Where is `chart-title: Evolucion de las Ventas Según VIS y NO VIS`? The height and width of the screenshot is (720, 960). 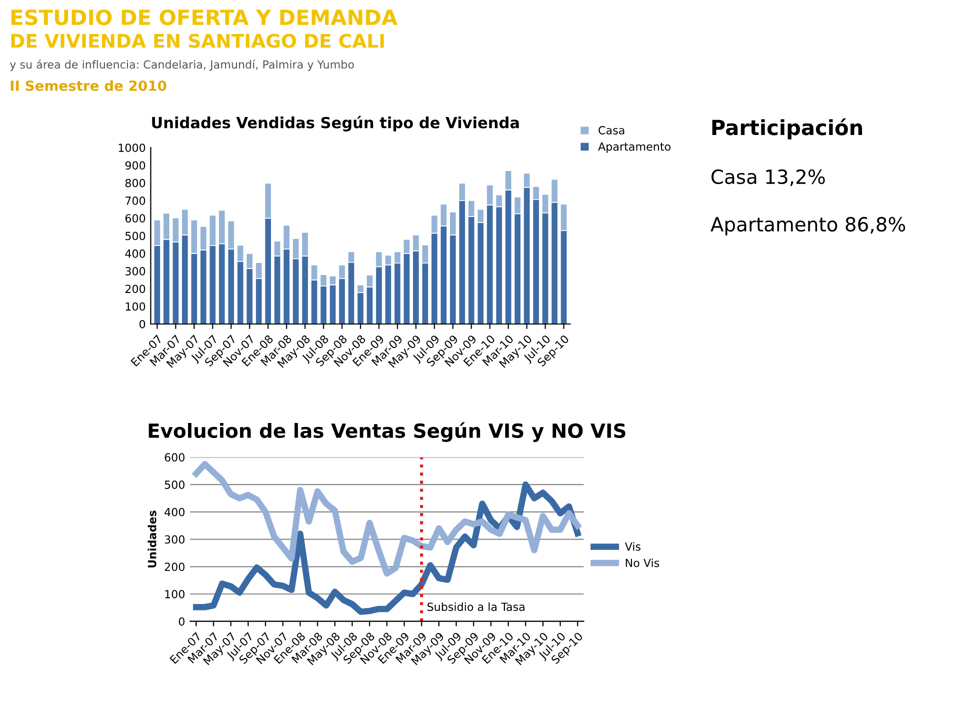 chart-title: Evolucion de las Ventas Según VIS y NO VIS is located at coordinates (387, 432).